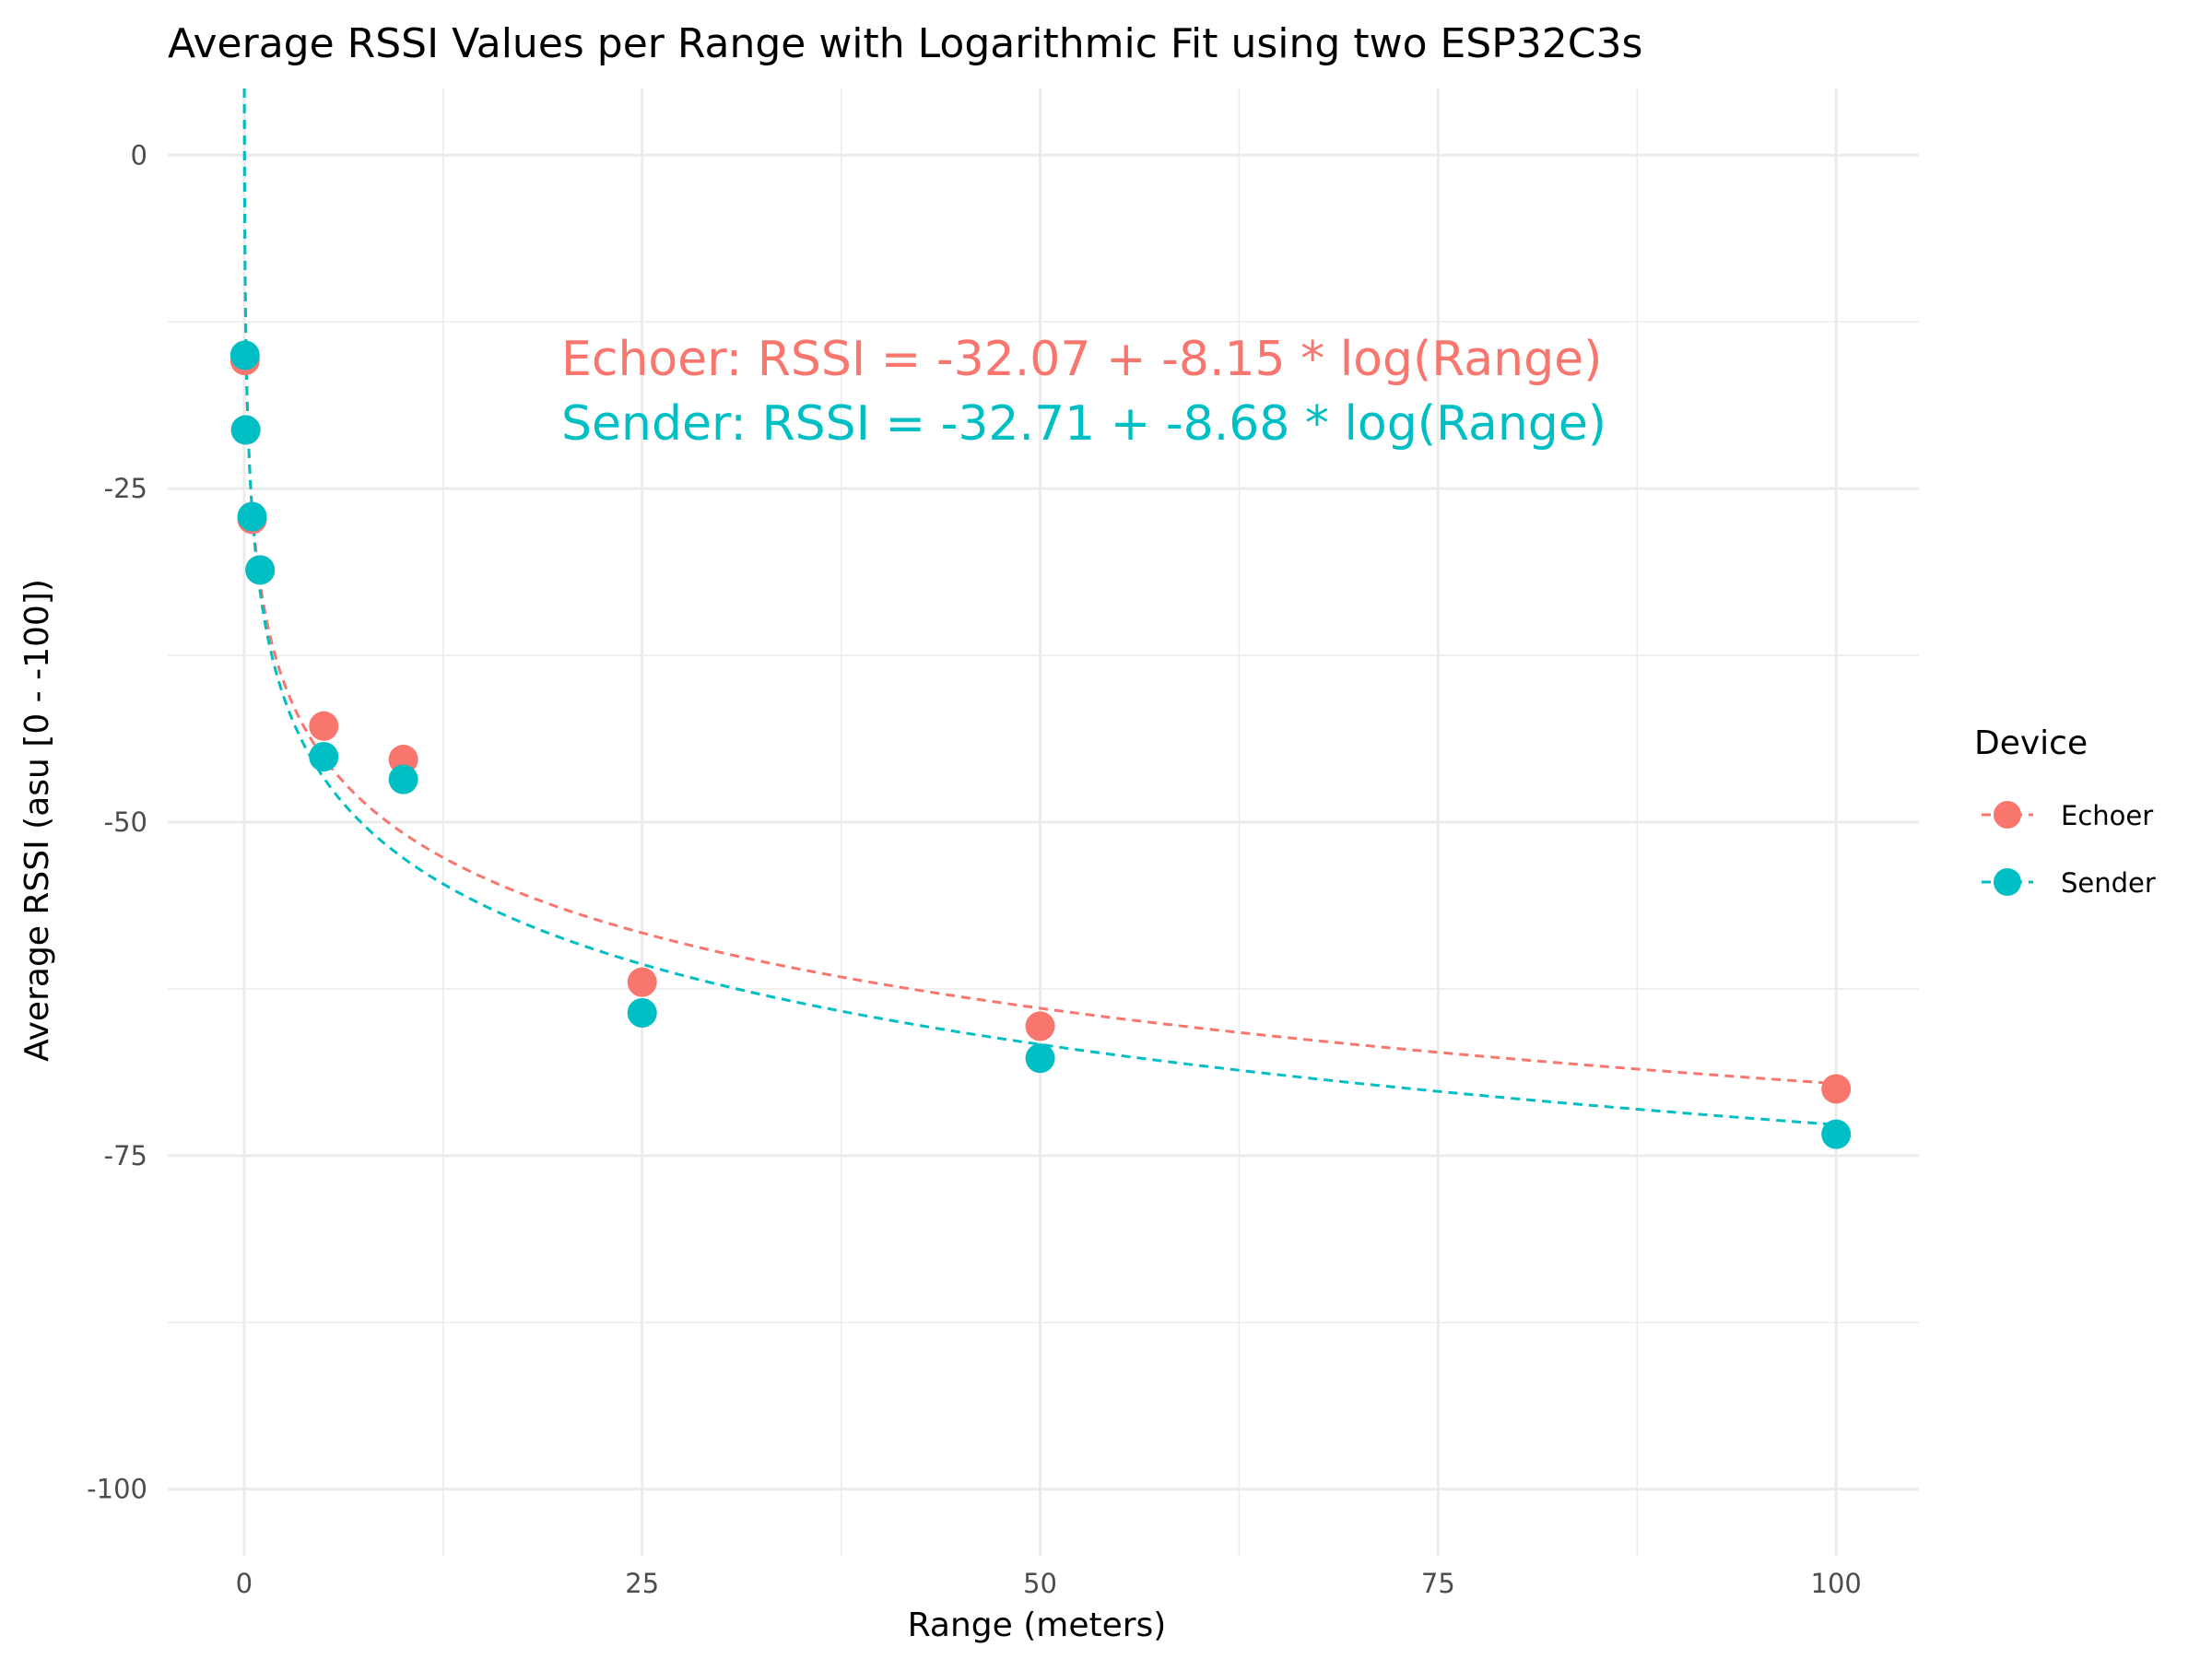  Describe the element at coordinates (1836, 1583) in the screenshot. I see `x-tick-label: 100` at that location.